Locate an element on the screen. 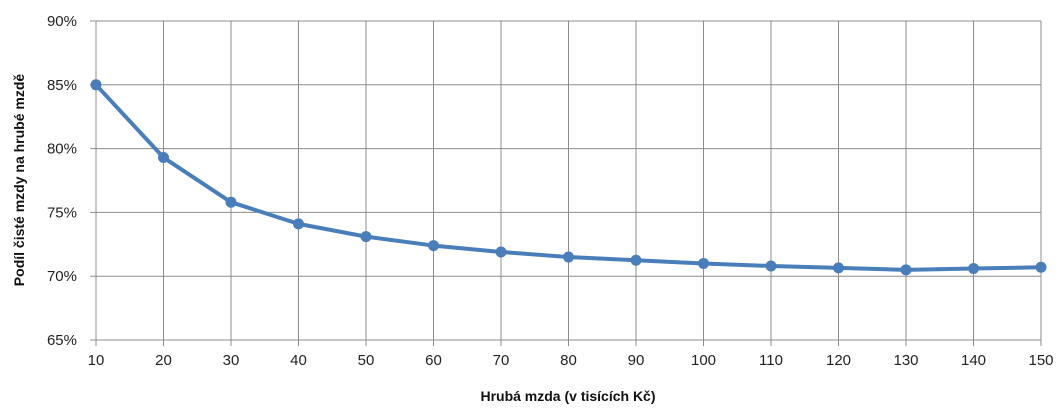  y-tick-label: 90% is located at coordinates (62, 21).